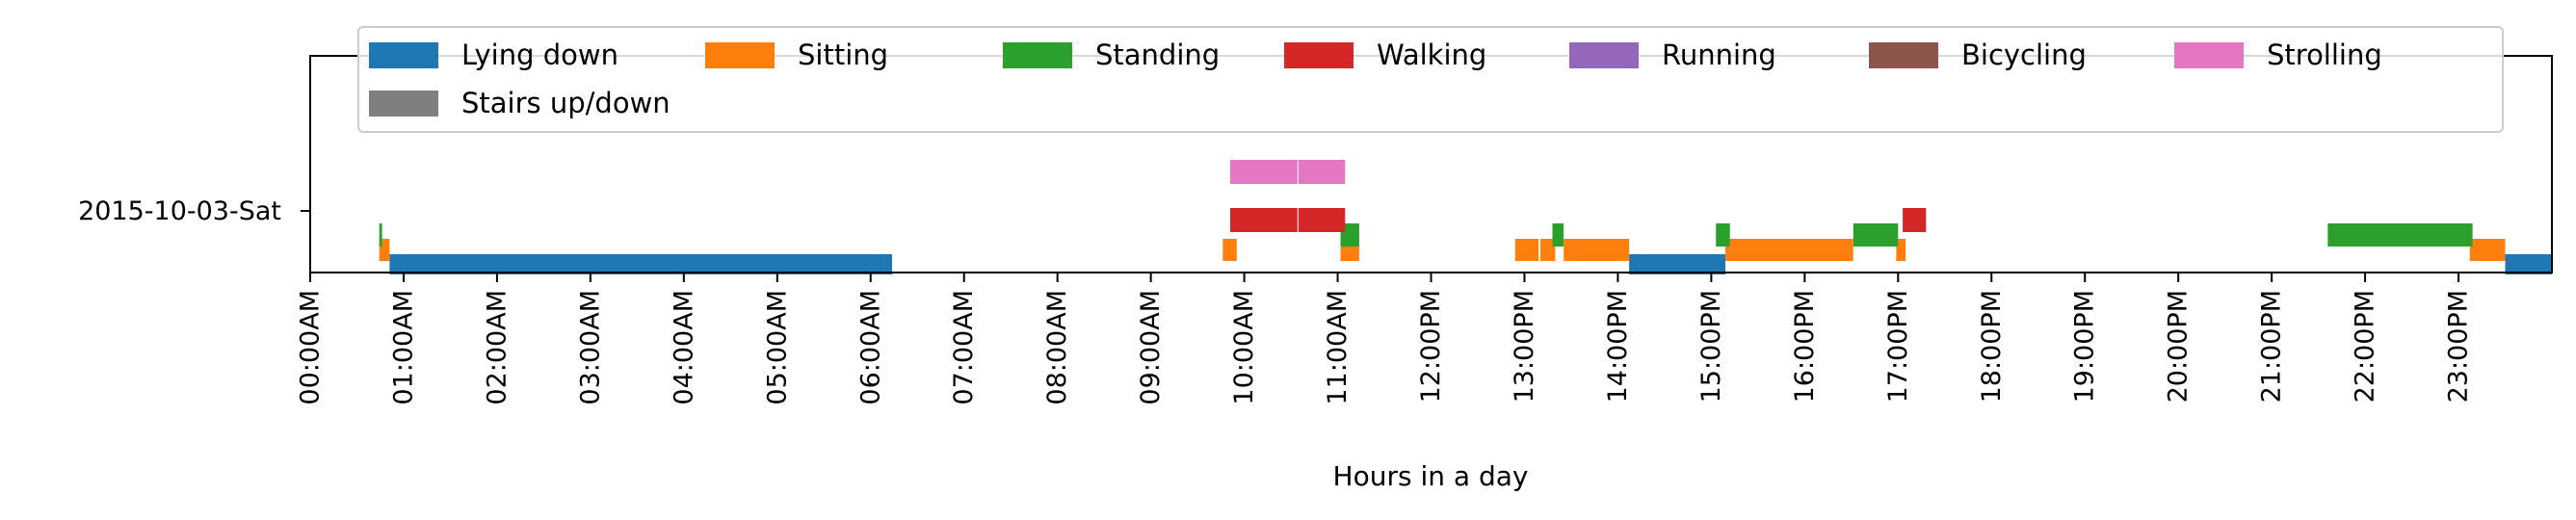 Image resolution: width=2576 pixels, height=520 pixels. What do you see at coordinates (1604, 55) in the screenshot?
I see `legend-swatch-running` at bounding box center [1604, 55].